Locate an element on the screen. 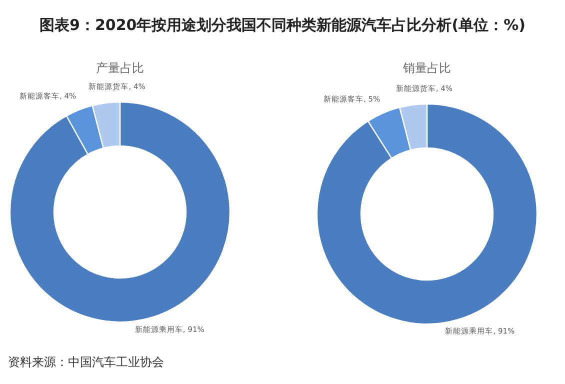 Image resolution: width=565 pixels, height=384 pixels. text: 图表9：2020年按用途划分我国不同种类新能源汽车占比分析(单位：%) is located at coordinates (283, 25).